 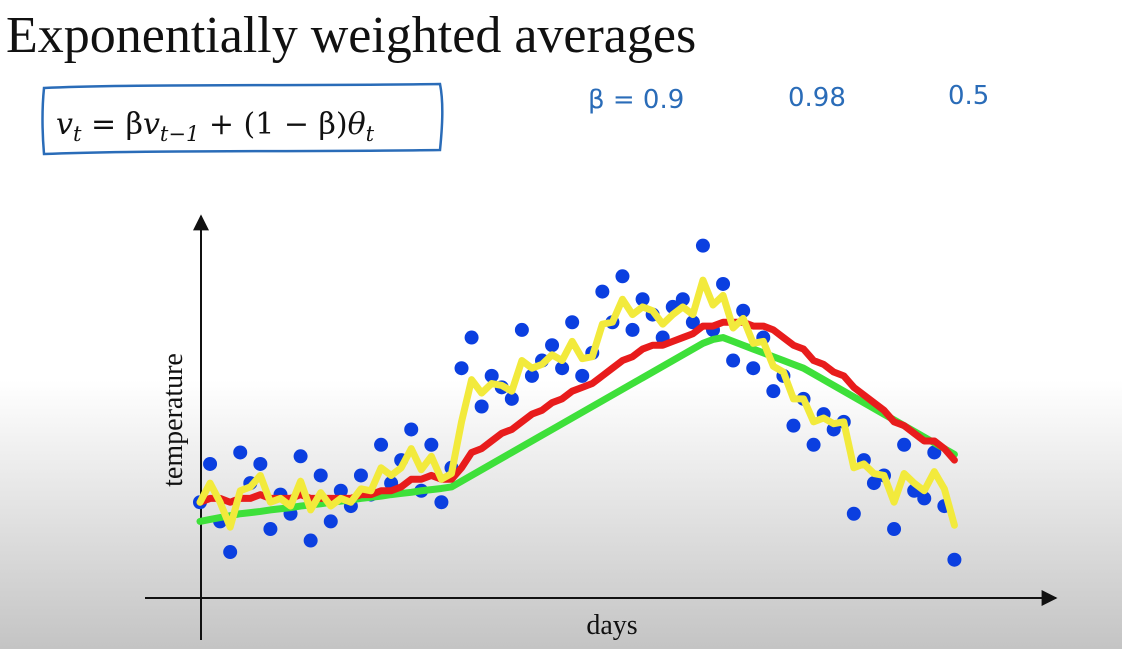 What do you see at coordinates (817, 98) in the screenshot?
I see `annotation: 0.98` at bounding box center [817, 98].